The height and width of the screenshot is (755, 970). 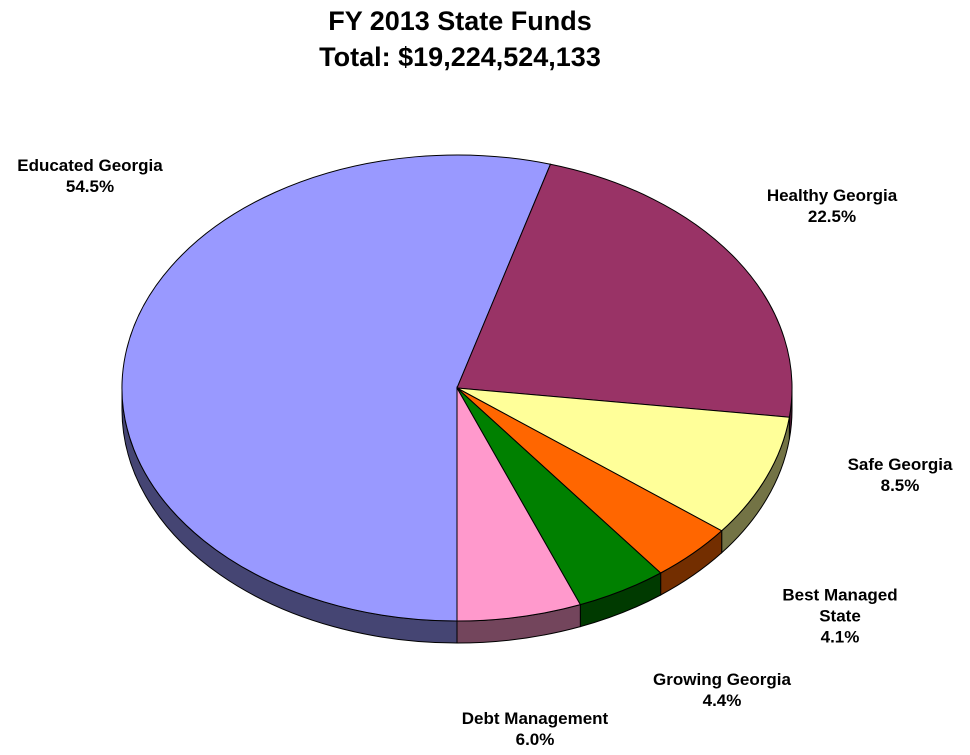 I want to click on slice-label: Safe Georgia 8.5%, so click(x=895, y=475).